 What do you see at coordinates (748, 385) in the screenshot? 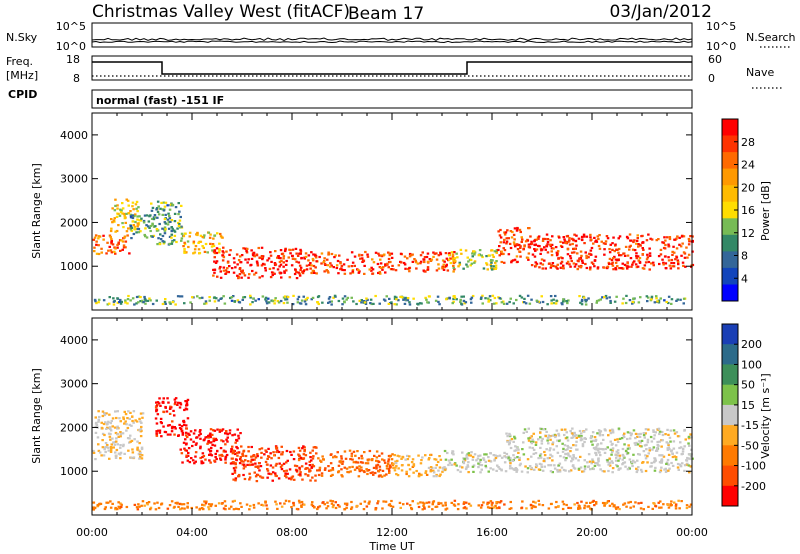
I see `velocity-colorbar-tick-label: 50` at bounding box center [748, 385].